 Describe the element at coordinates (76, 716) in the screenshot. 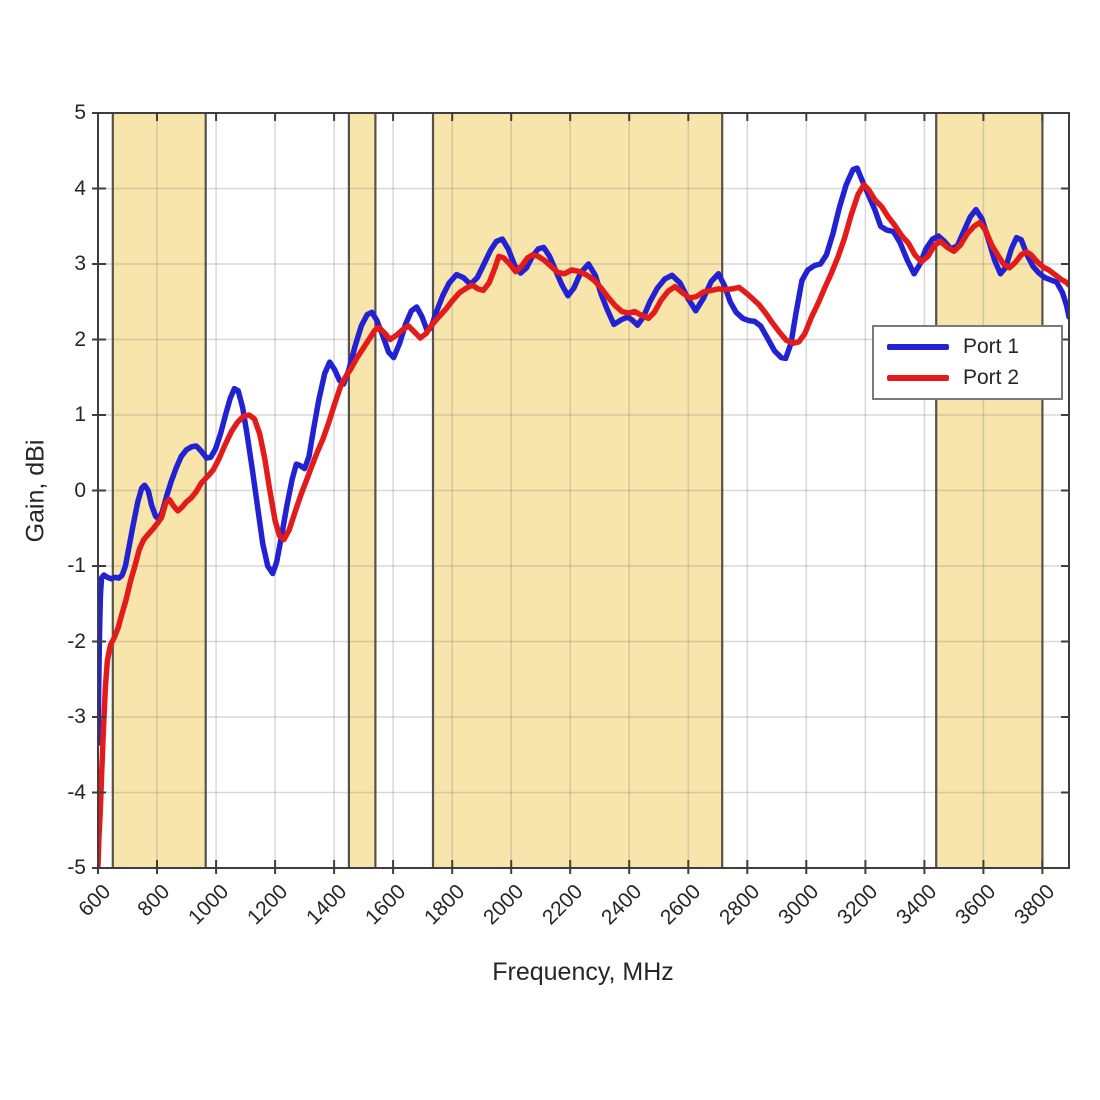

I see `y-tick-label: -3` at that location.